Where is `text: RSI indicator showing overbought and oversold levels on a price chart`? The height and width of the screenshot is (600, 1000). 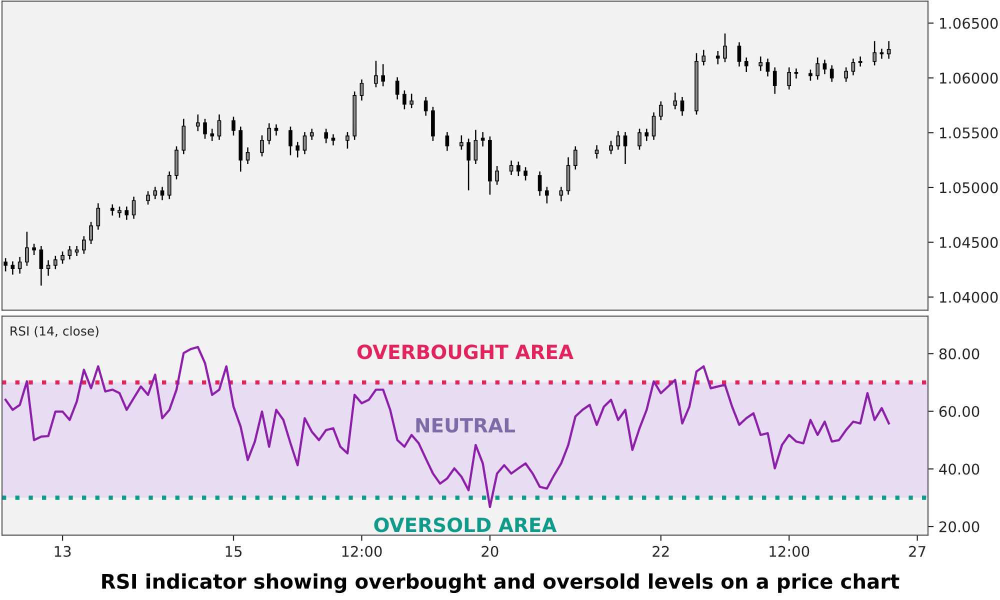 text: RSI indicator showing overbought and oversold levels on a price chart is located at coordinates (501, 583).